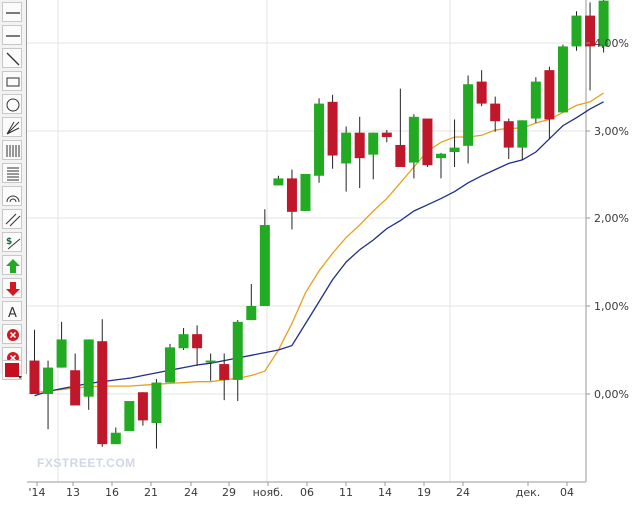 The width and height of the screenshot is (644, 506). I want to click on pitchfork-icon, so click(13, 128).